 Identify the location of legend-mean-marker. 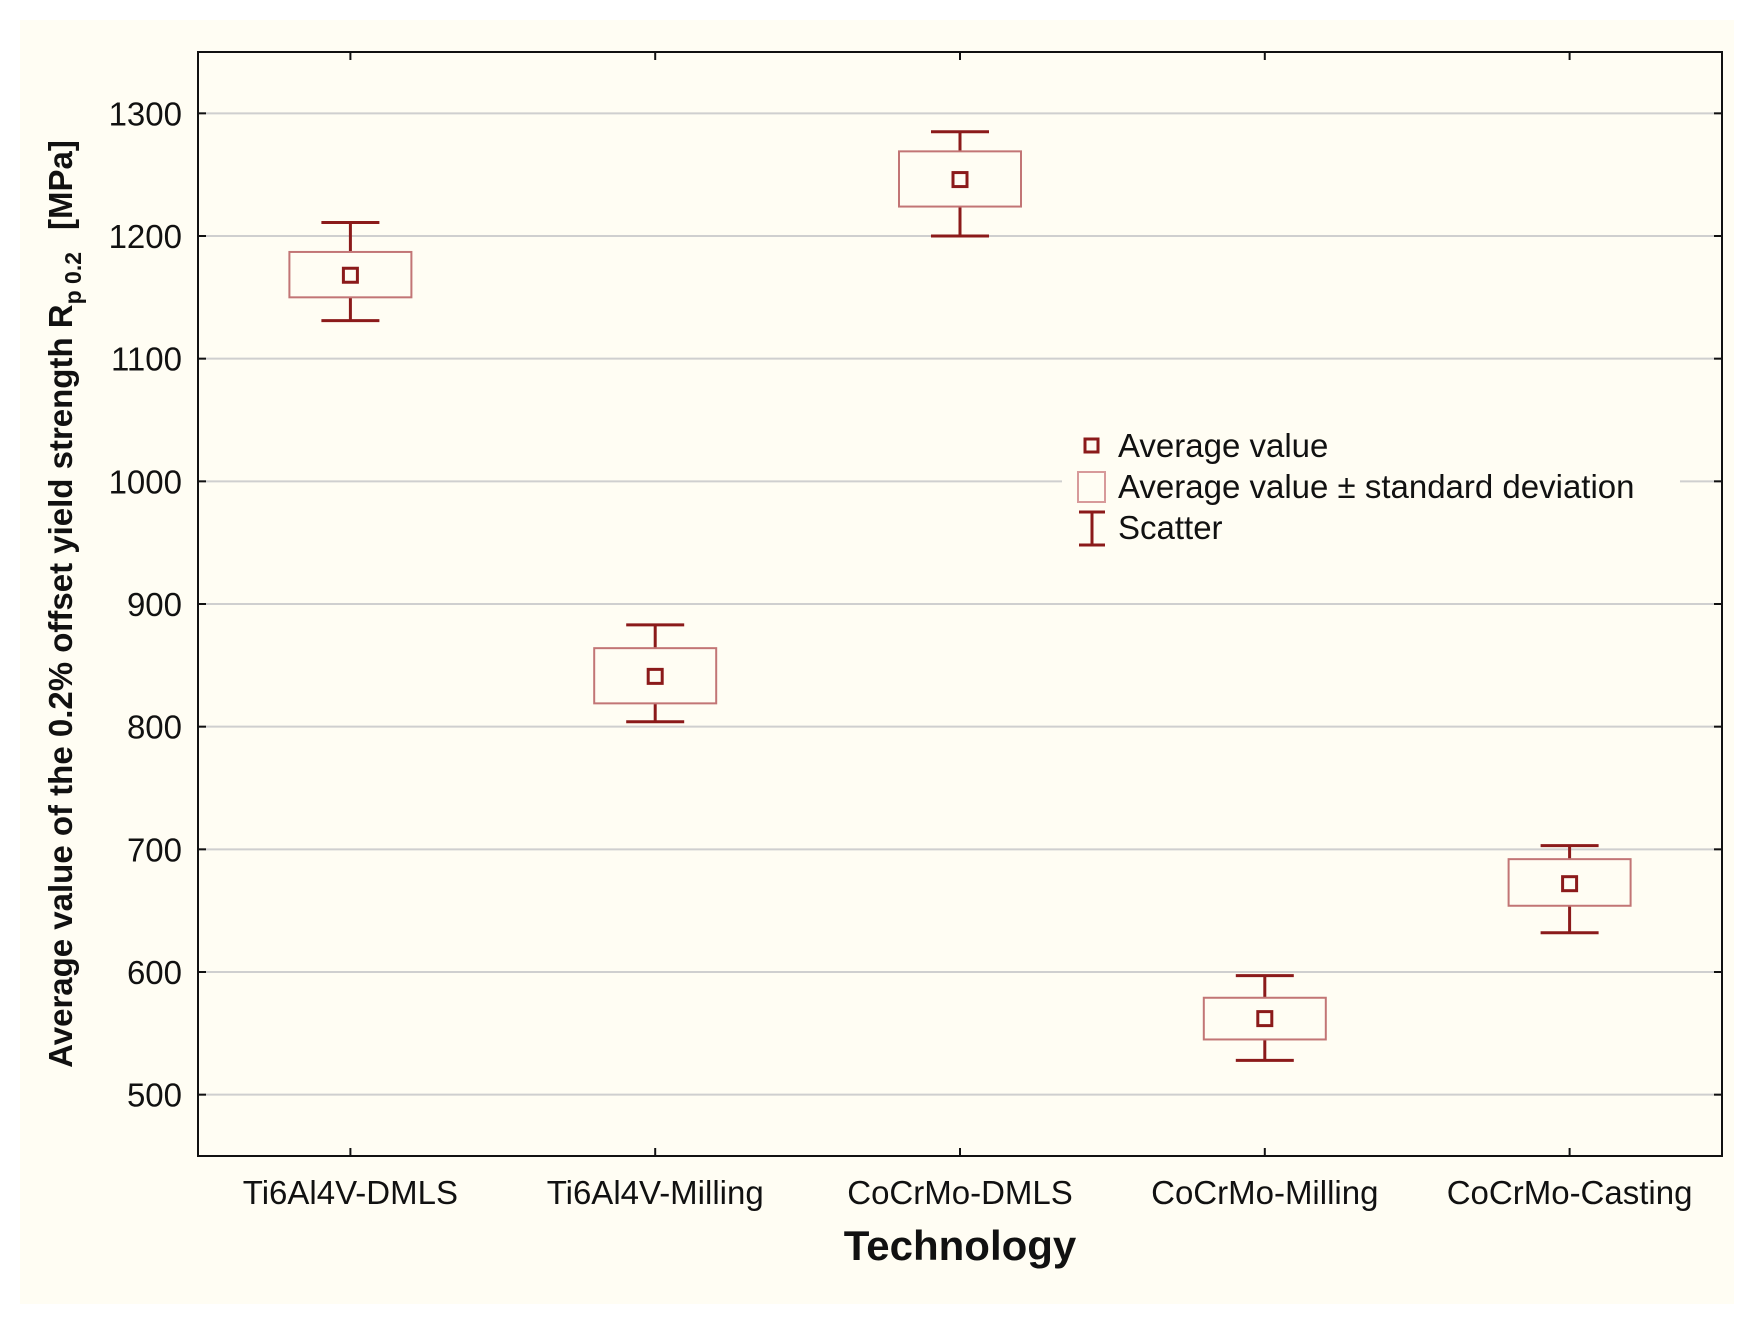
(1091, 445).